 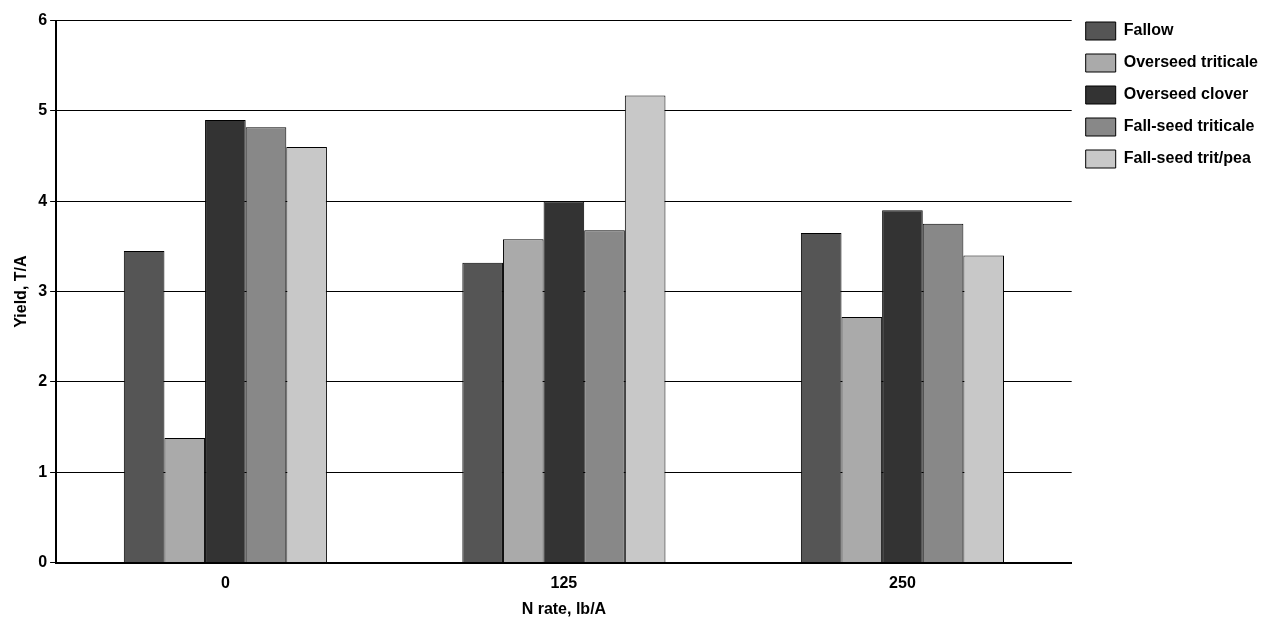 I want to click on x-tick-label: 125, so click(x=564, y=582).